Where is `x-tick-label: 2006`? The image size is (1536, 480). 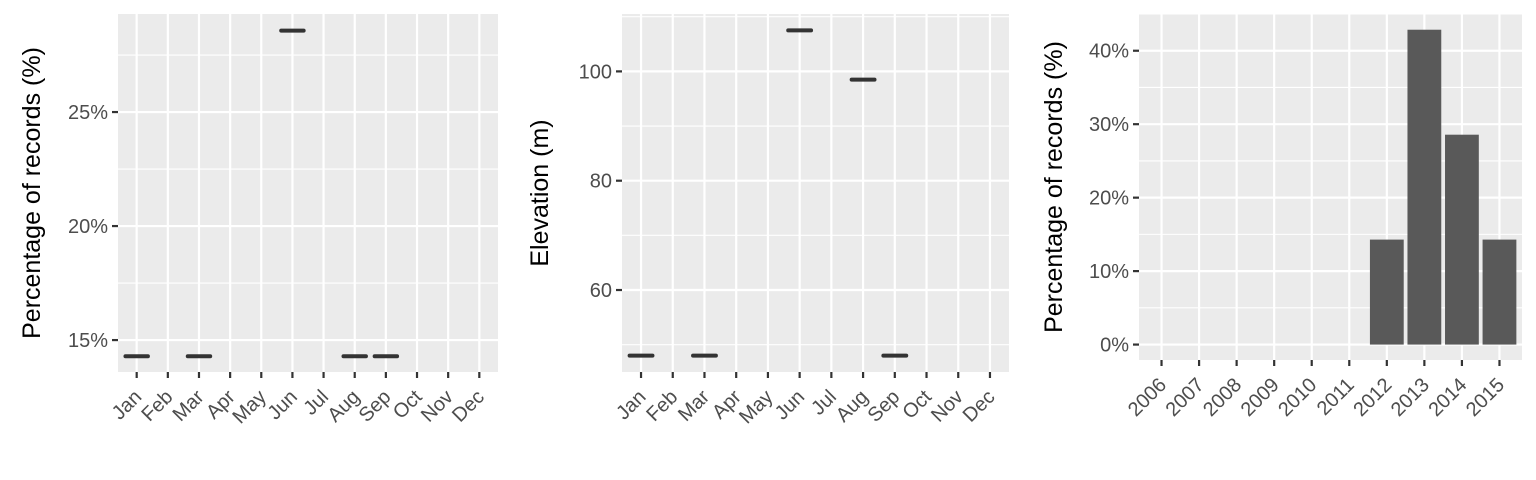
x-tick-label: 2006 is located at coordinates (1147, 397).